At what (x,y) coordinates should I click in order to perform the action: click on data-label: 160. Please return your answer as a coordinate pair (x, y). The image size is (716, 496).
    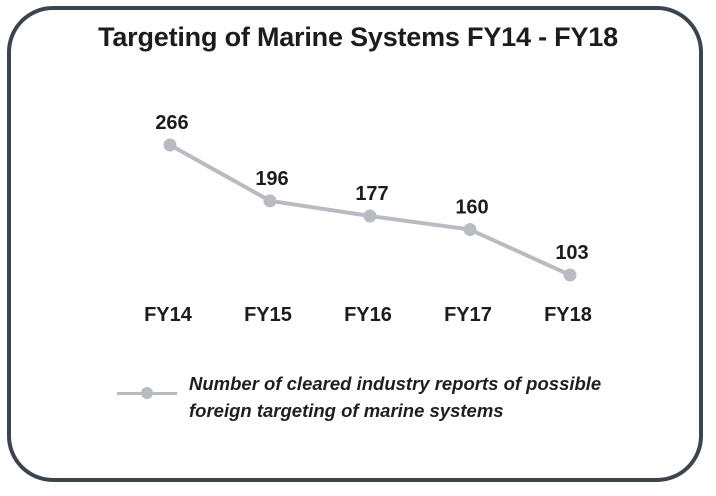
    Looking at the image, I should click on (471, 208).